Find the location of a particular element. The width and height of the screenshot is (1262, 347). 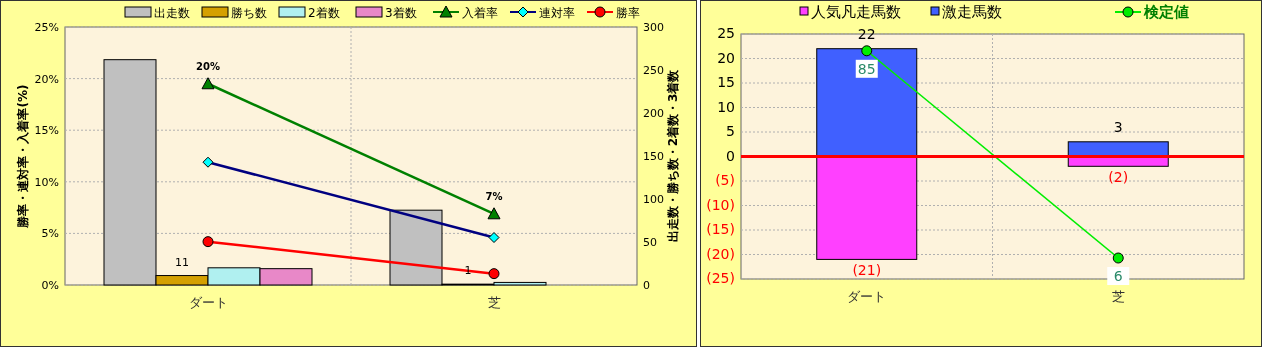

y2-axis-title: 出走数・勝ち数・2着数・3着数 is located at coordinates (673, 155).